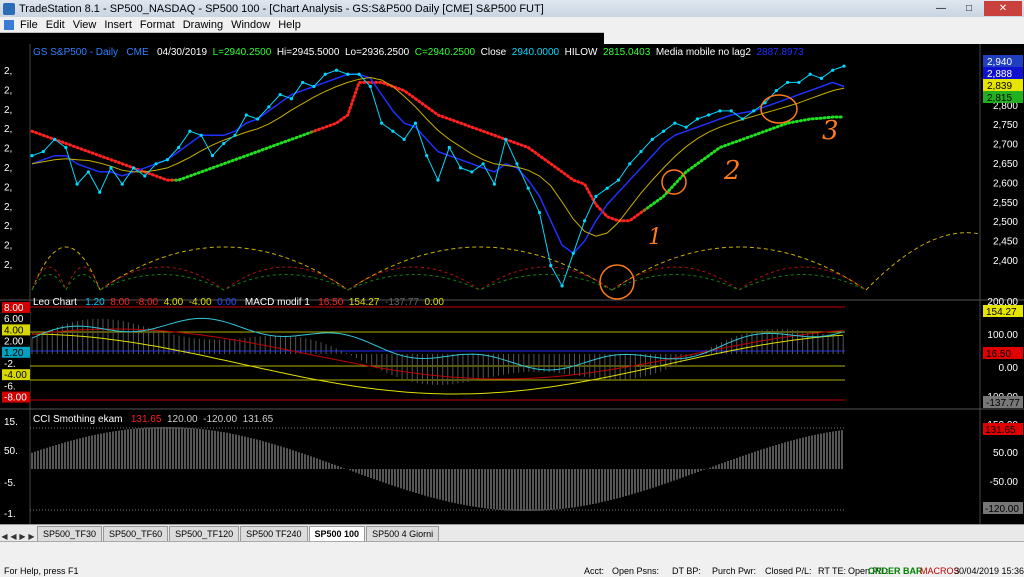 This screenshot has width=1024, height=577. Describe the element at coordinates (1004, 482) in the screenshot. I see `cci-axis-label: -50.00` at that location.